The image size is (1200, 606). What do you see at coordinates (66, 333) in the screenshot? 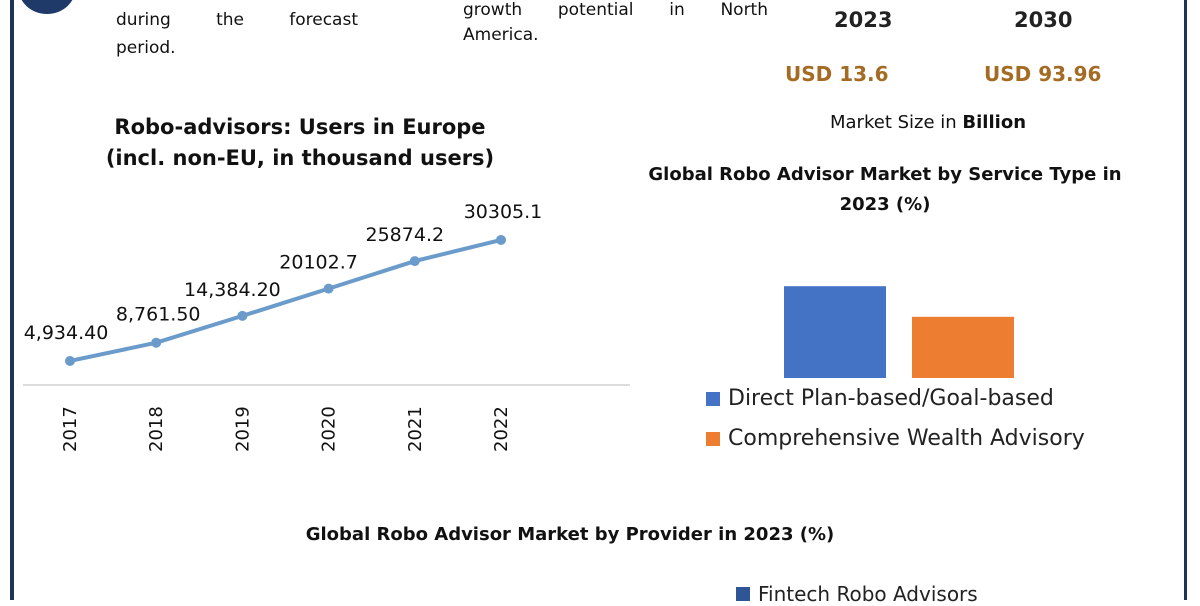
I see `data-label: 4,934.40` at bounding box center [66, 333].